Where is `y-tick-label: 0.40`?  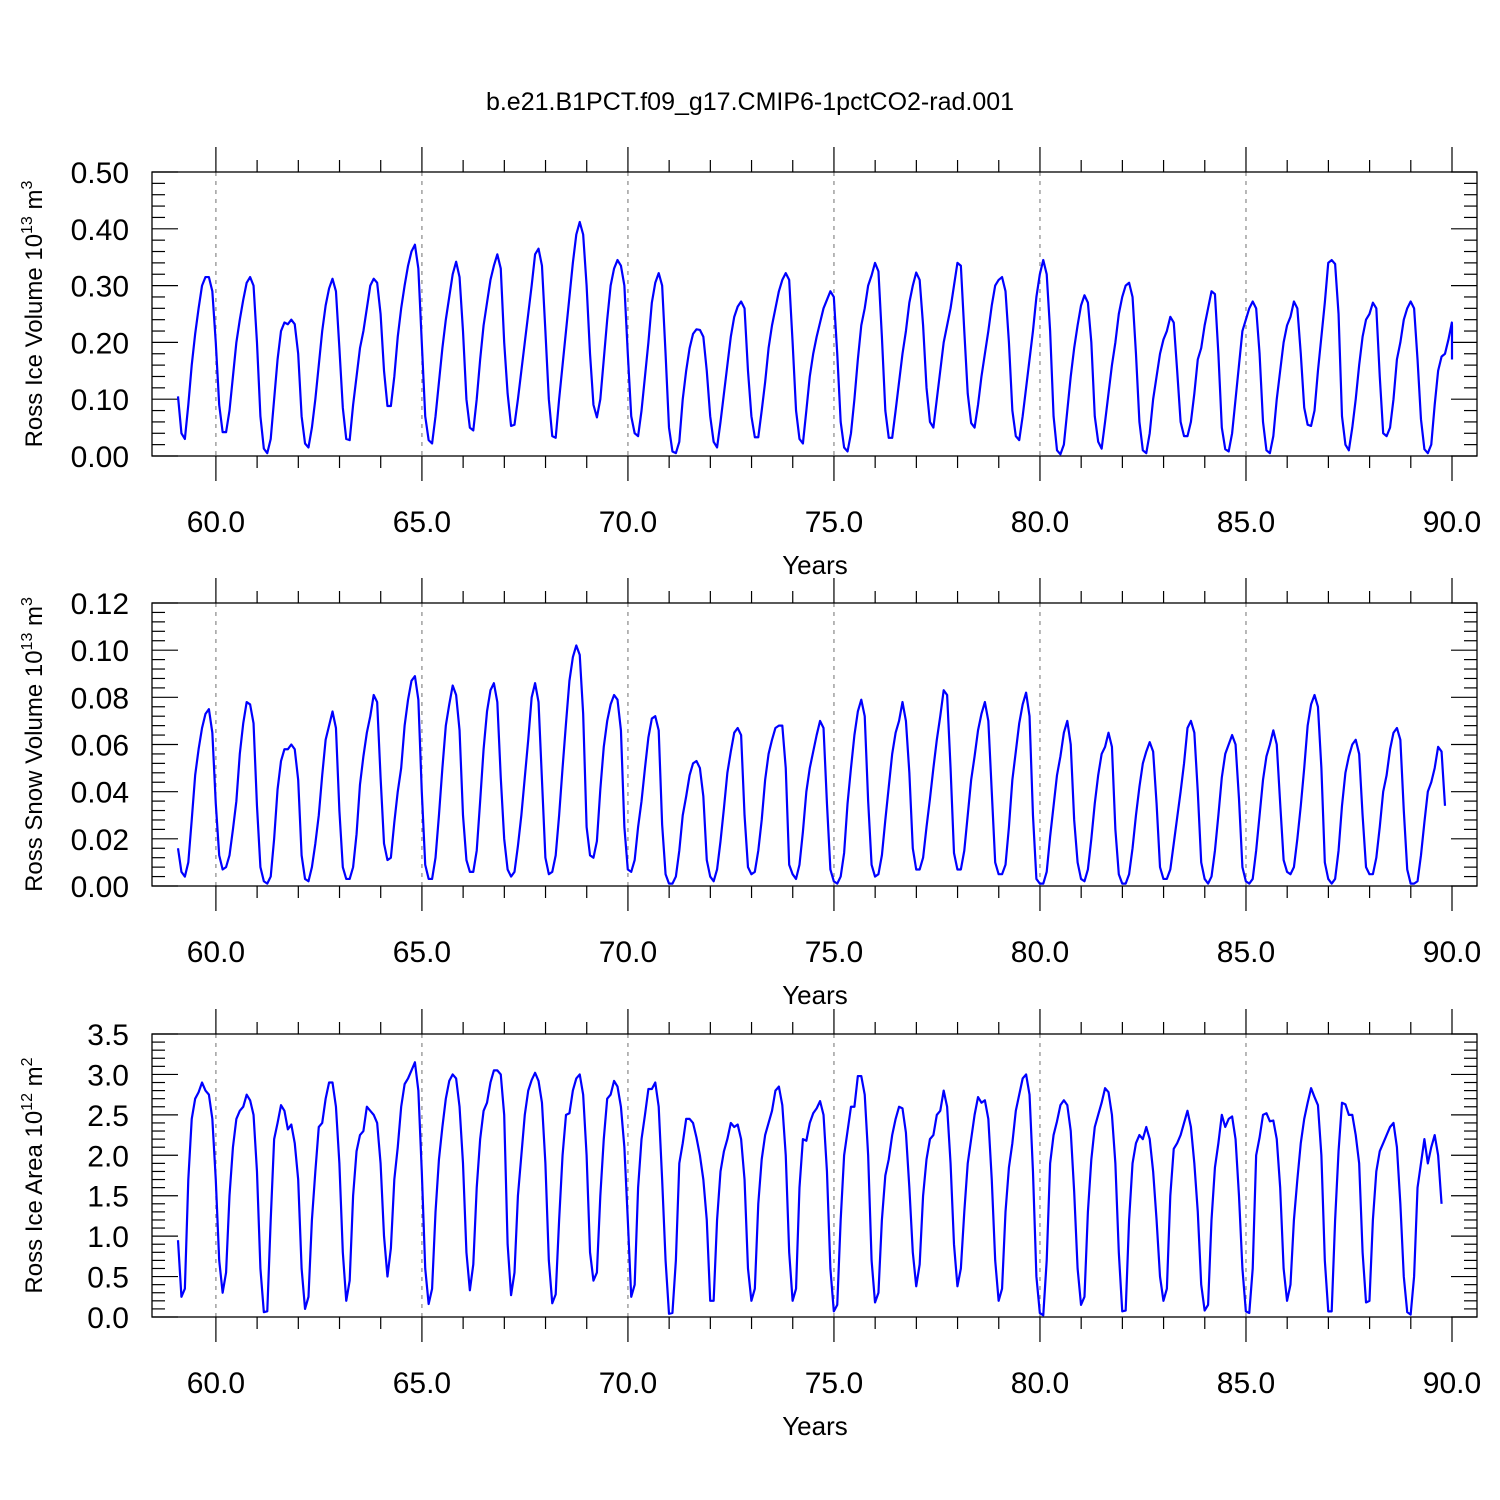 y-tick-label: 0.40 is located at coordinates (100, 230).